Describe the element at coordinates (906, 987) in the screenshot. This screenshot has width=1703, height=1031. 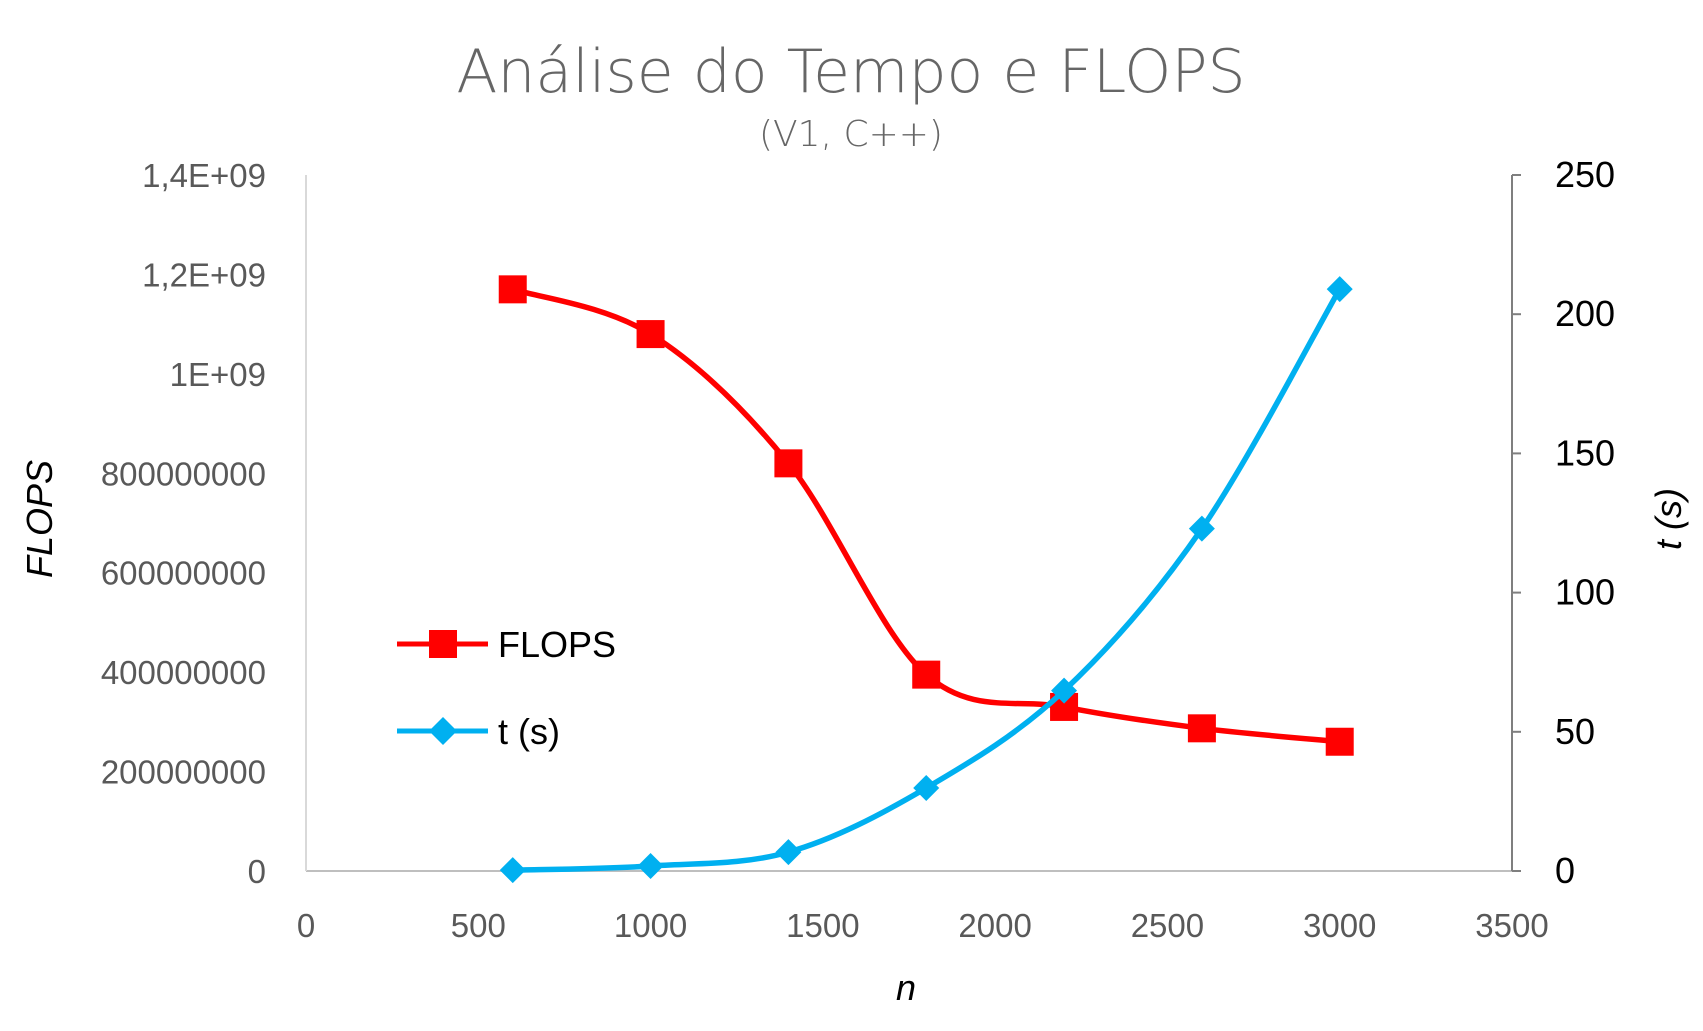
I see `x-axis-label: n` at that location.